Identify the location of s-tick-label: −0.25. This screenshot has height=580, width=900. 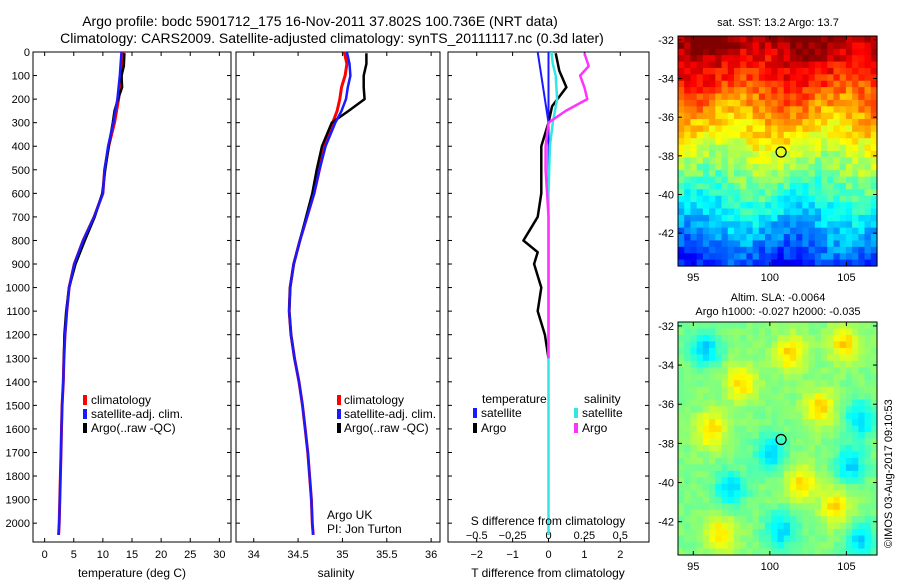
(513, 536).